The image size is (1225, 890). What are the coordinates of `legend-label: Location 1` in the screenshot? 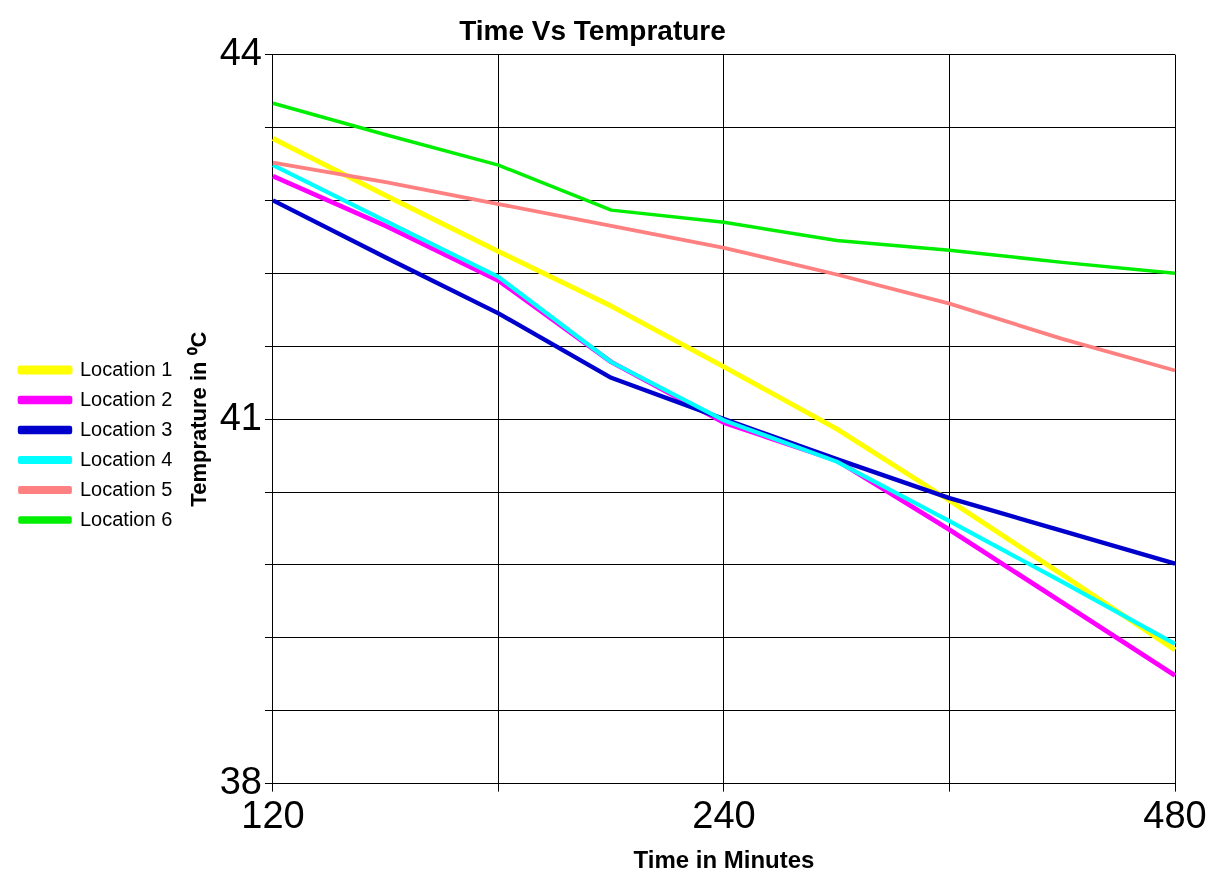 It's located at (126, 368).